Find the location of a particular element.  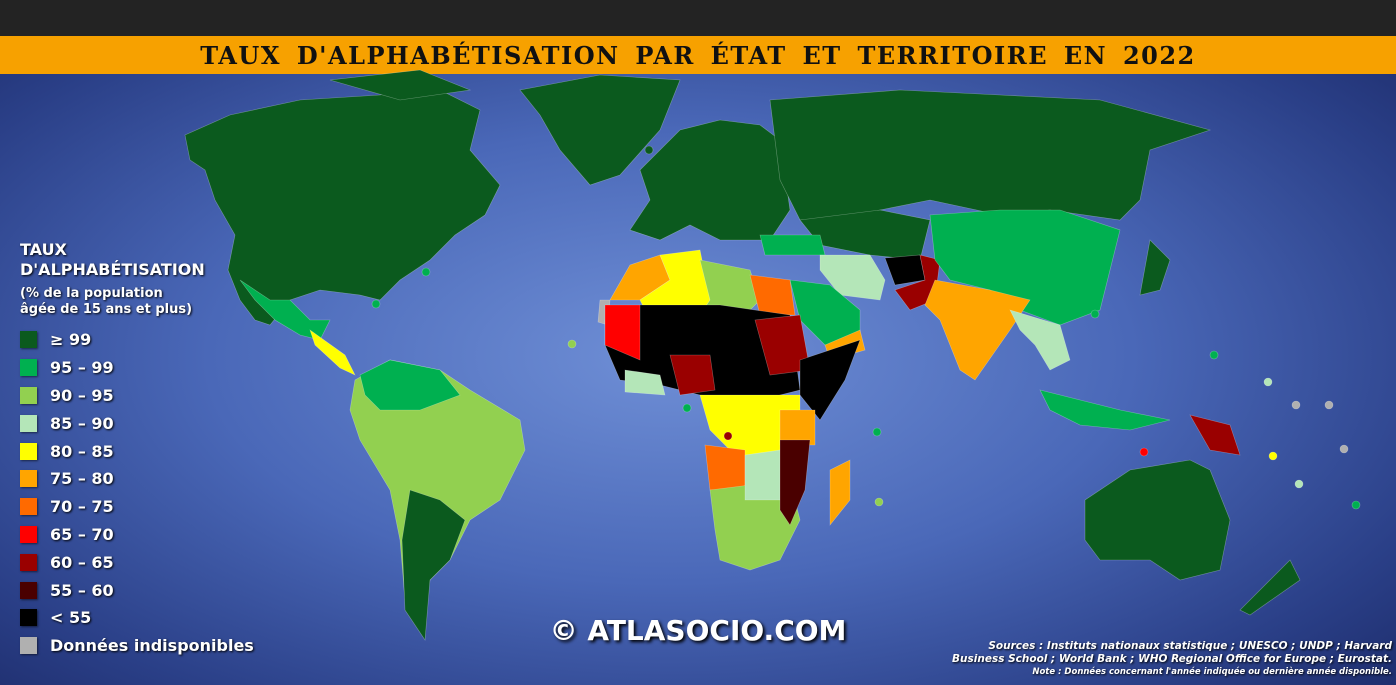

region-zambia-zimbabwe is located at coordinates (765, 475).